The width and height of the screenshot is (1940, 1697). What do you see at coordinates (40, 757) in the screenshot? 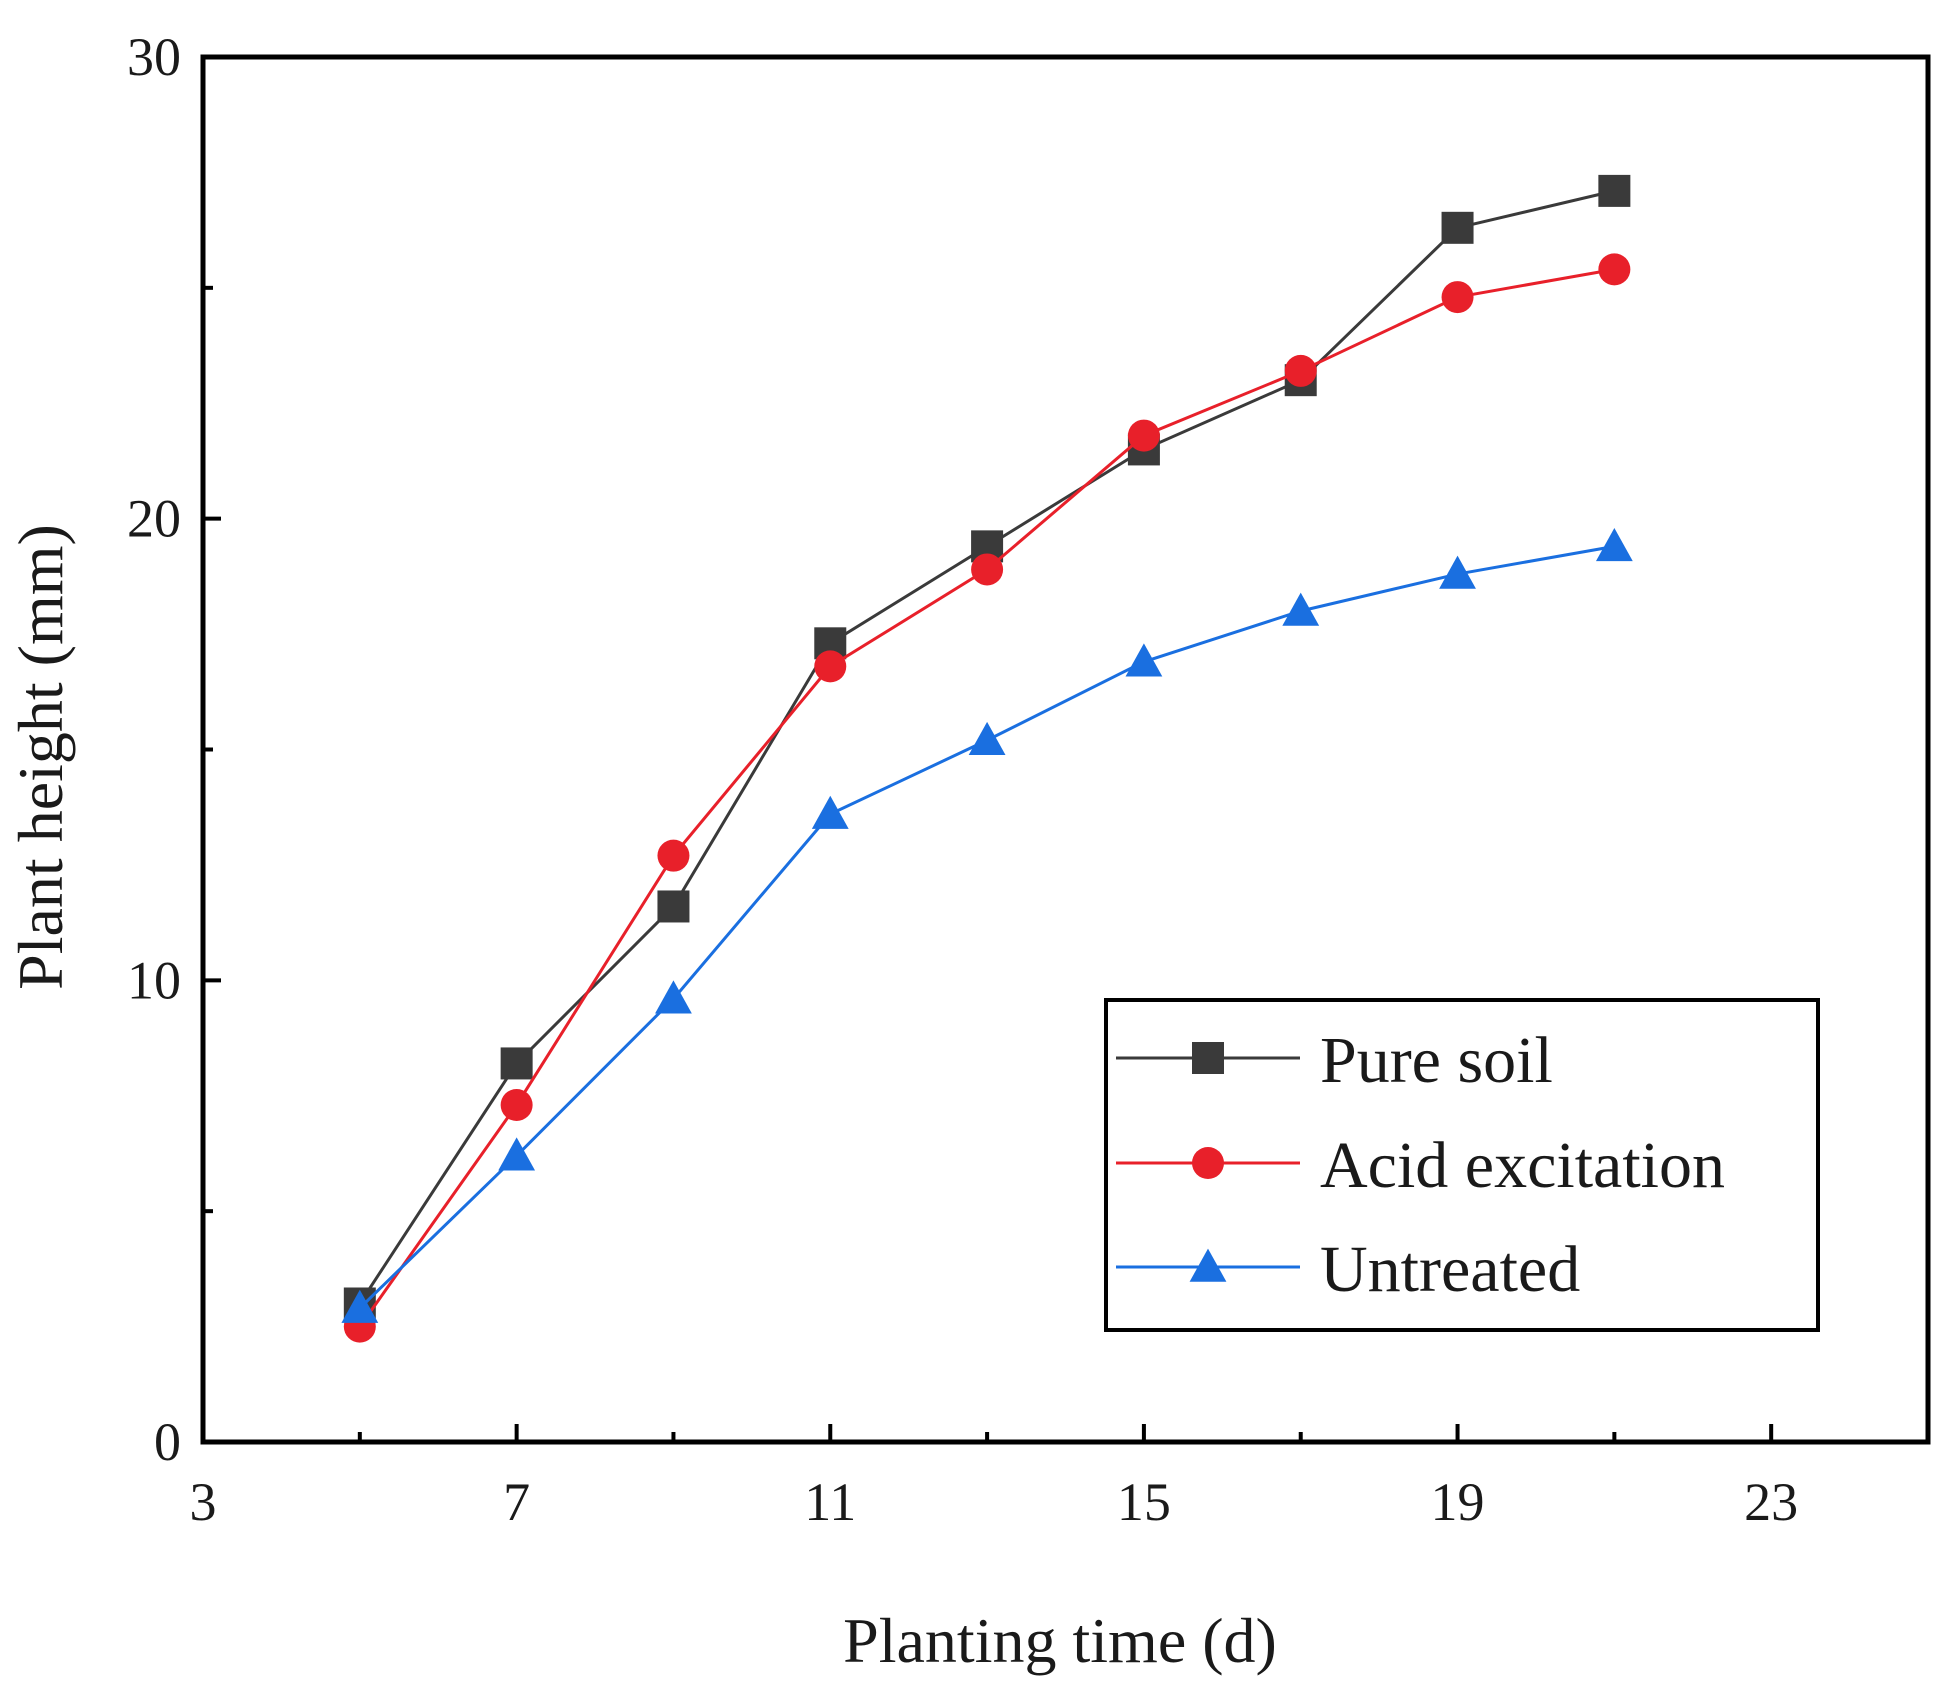
I see `y-axis-label: Plant height (mm)` at bounding box center [40, 757].